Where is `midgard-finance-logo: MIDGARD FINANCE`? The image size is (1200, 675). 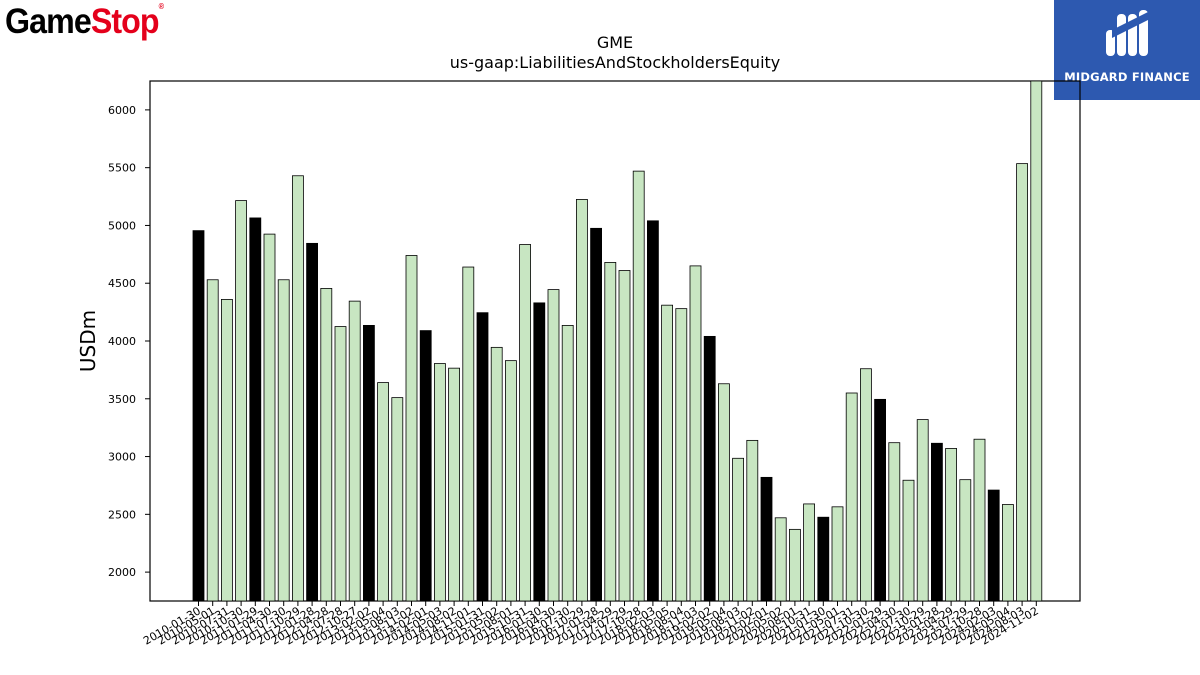 midgard-finance-logo: MIDGARD FINANCE is located at coordinates (1127, 50).